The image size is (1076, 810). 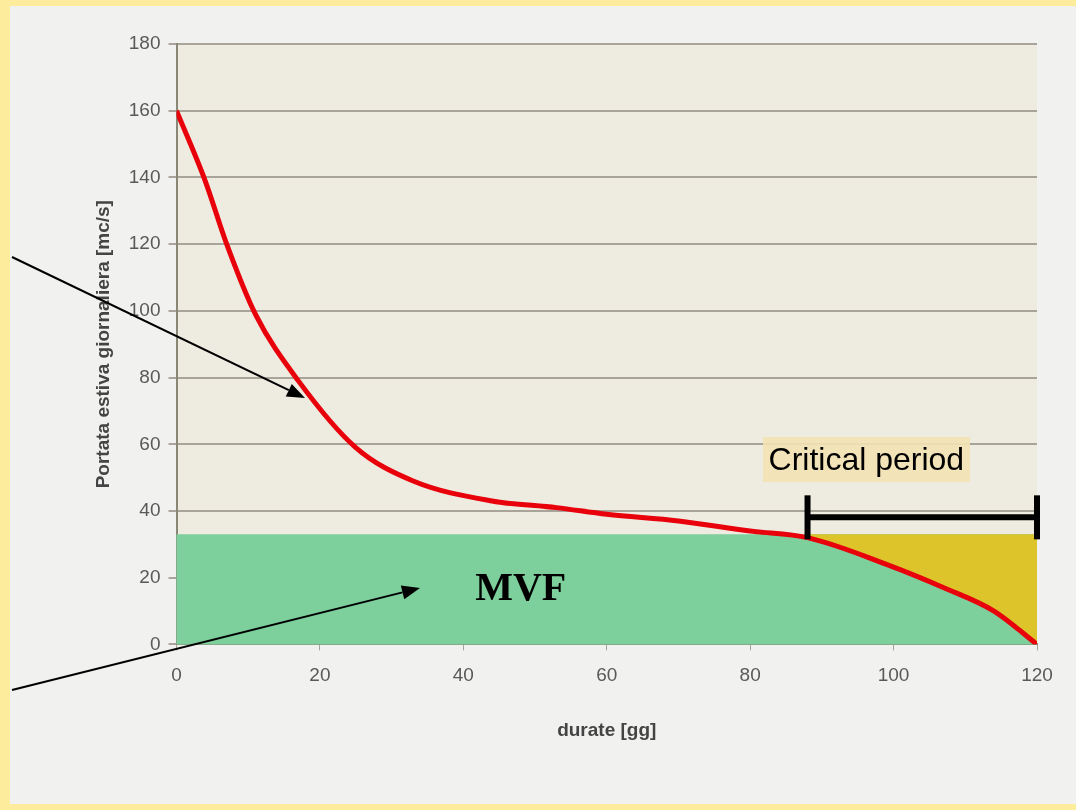 I want to click on x-tick-label: 0, so click(x=176, y=675).